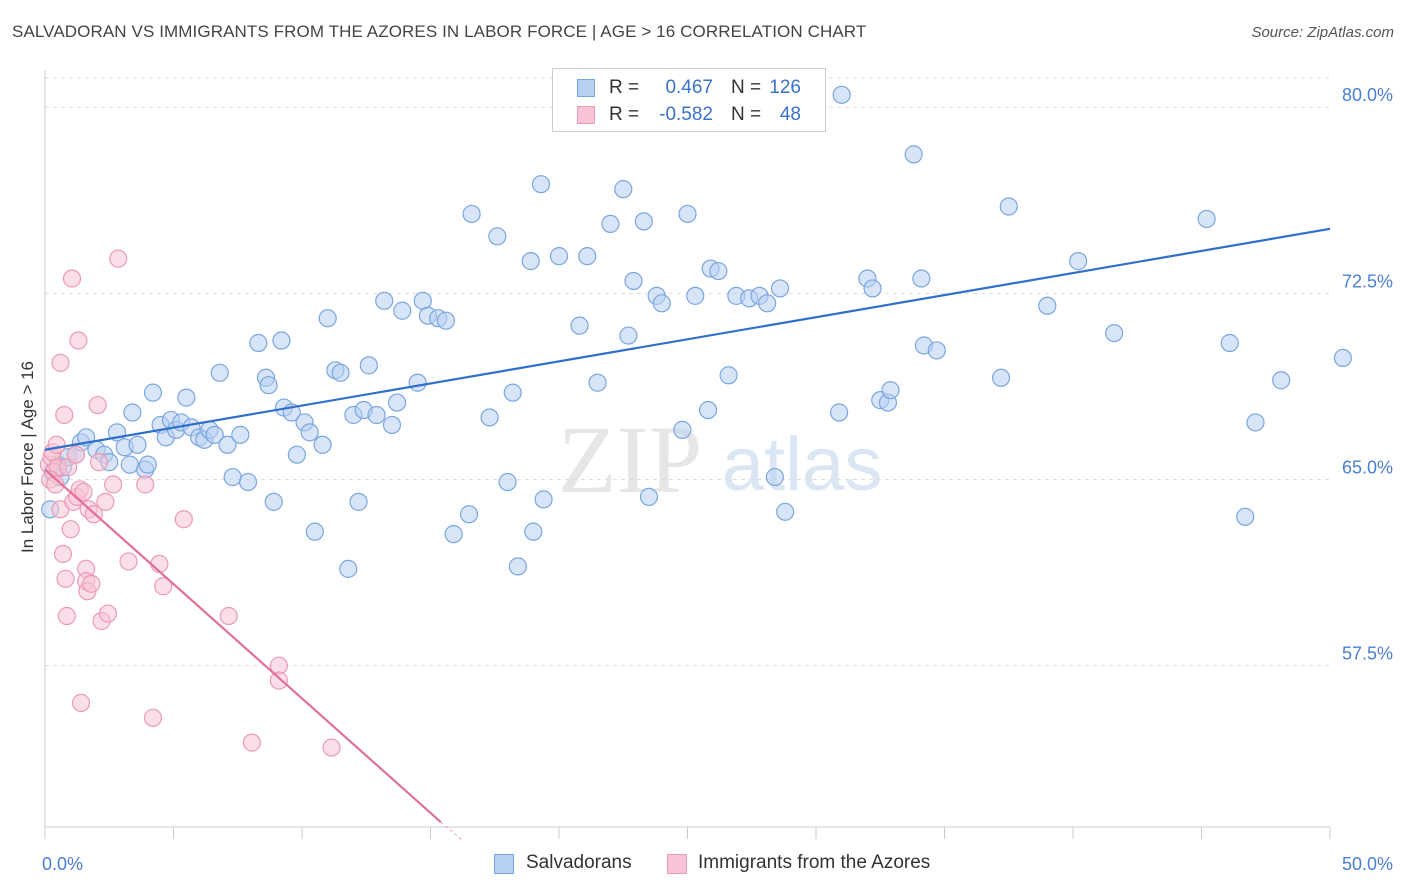  I want to click on y-tick-labels: 57.5% 65.0% 72.5% 80.0%, so click(1367, 374).